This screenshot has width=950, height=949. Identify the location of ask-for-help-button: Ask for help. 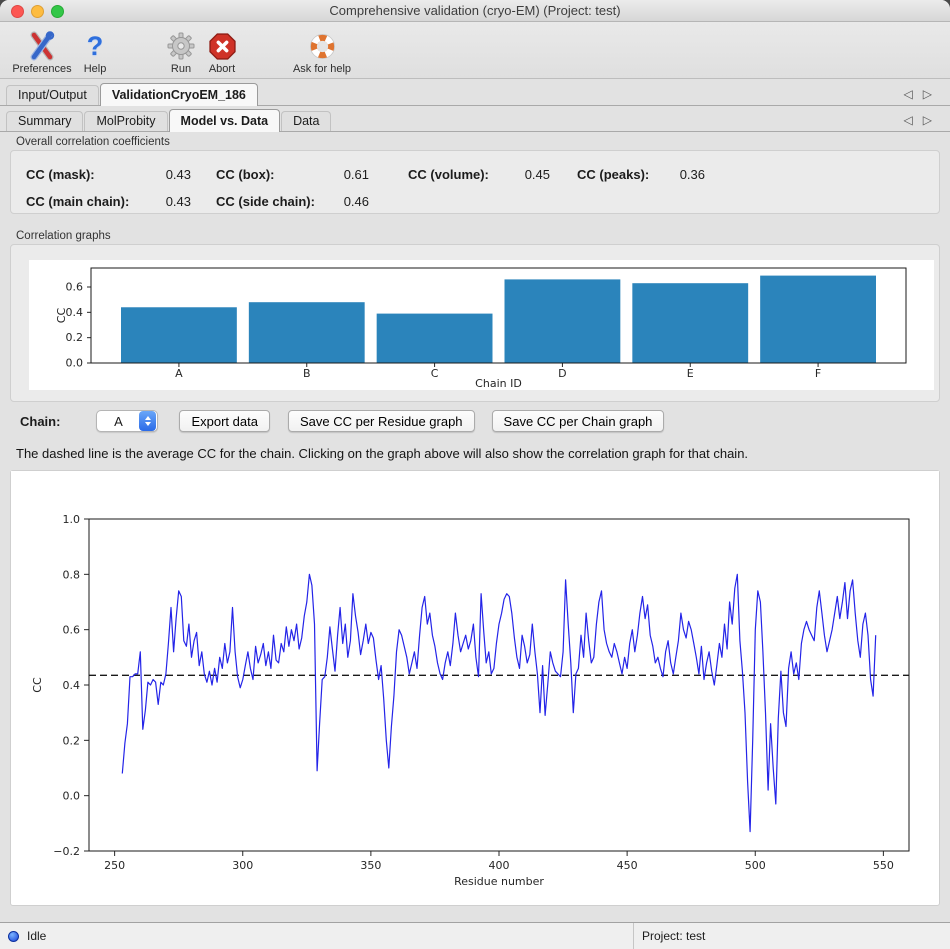
(322, 52).